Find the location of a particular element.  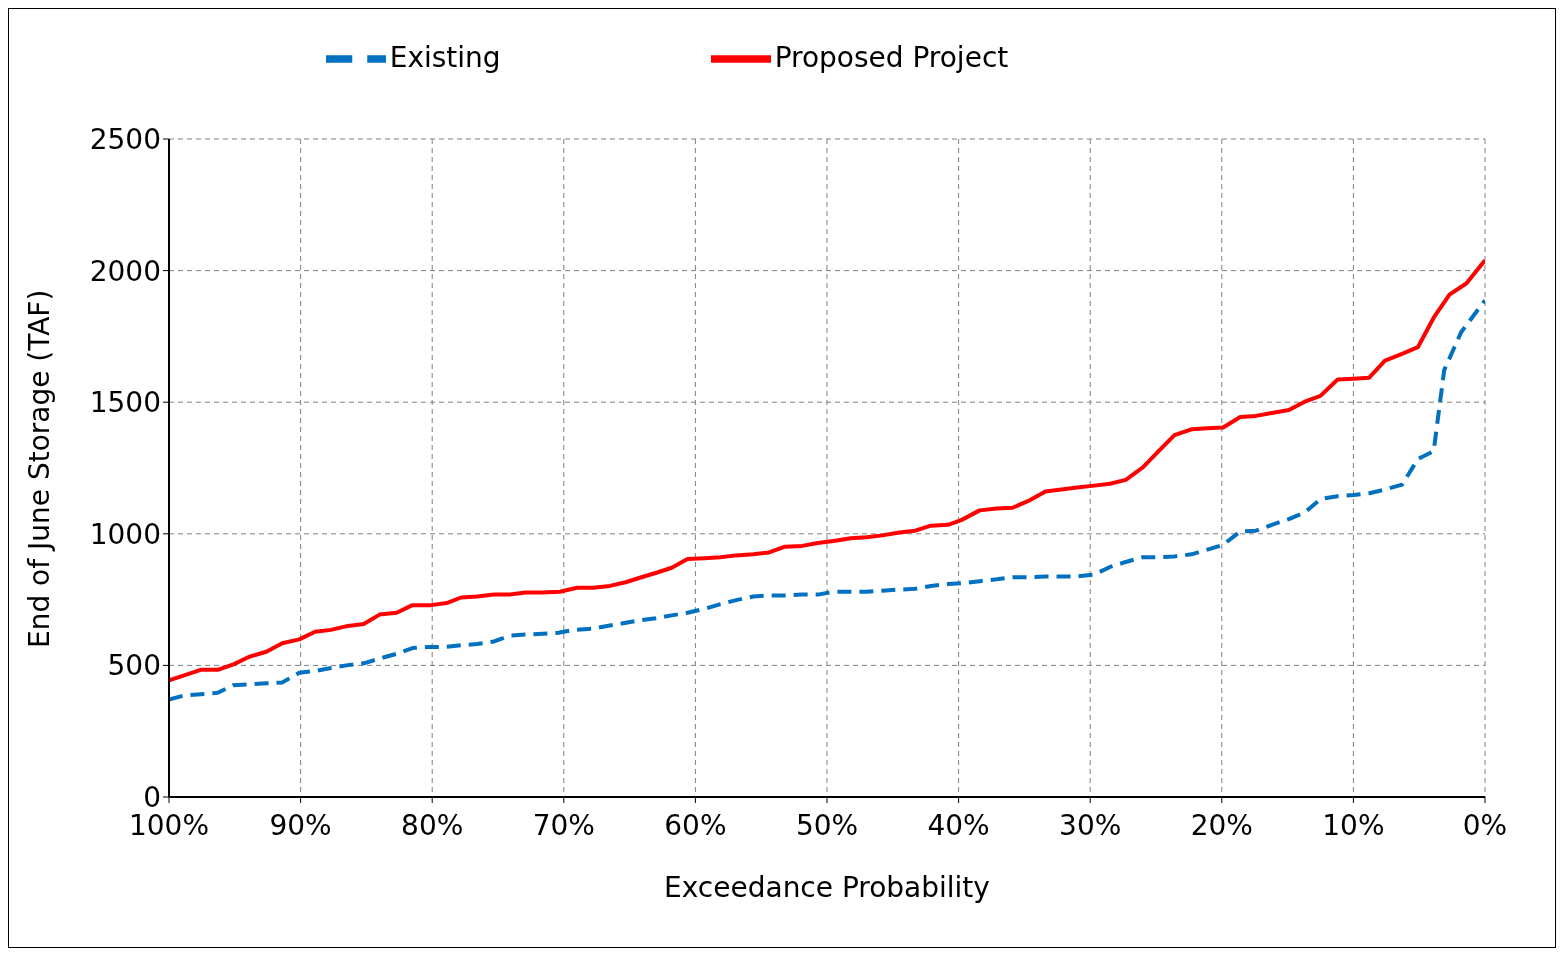

x-tick-label: 20% is located at coordinates (1221, 825).